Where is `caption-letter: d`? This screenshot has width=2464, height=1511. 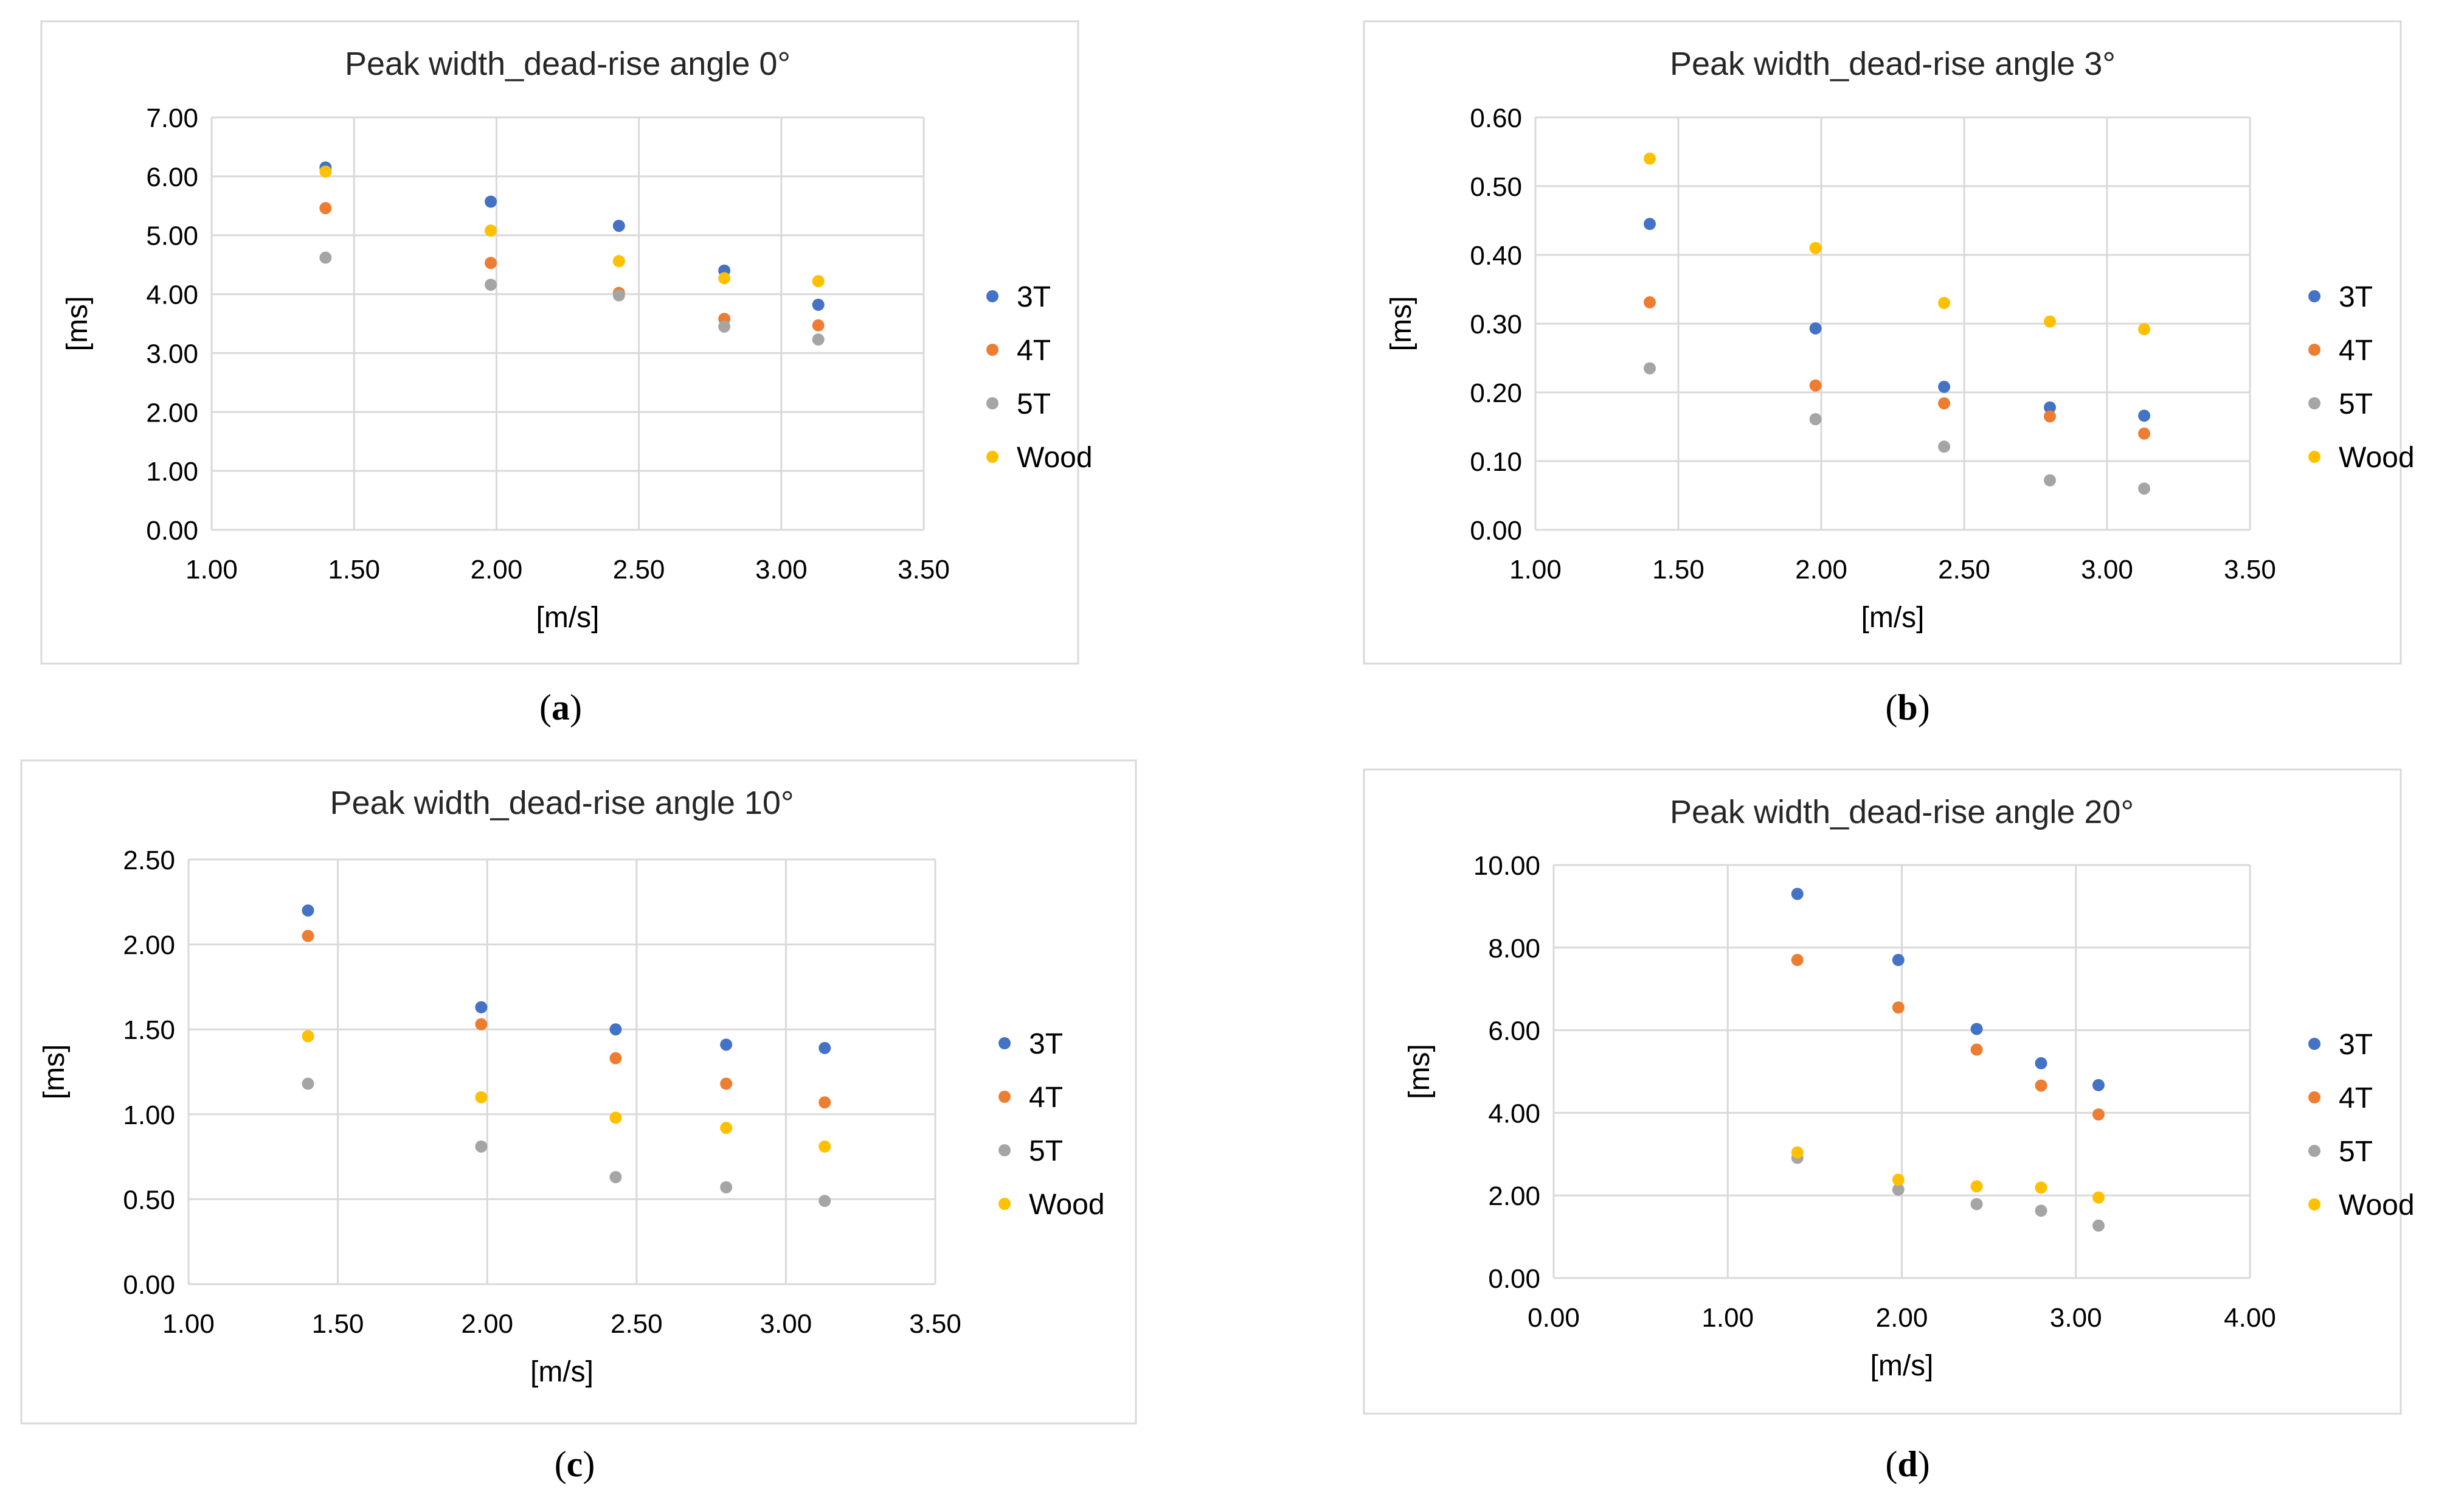 caption-letter: d is located at coordinates (1907, 1464).